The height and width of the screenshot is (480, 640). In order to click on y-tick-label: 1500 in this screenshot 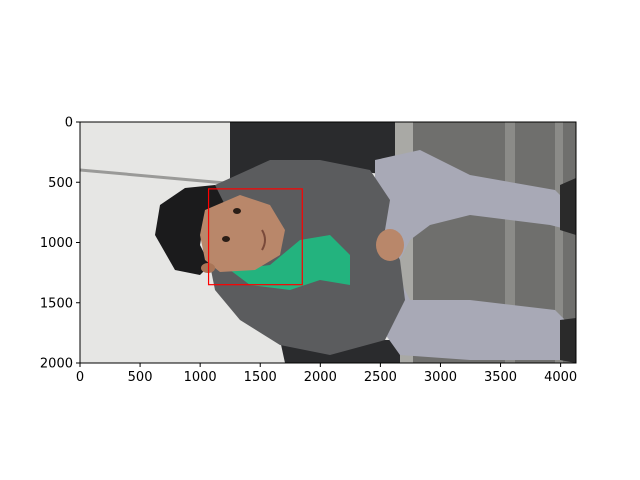, I will do `click(56, 303)`.